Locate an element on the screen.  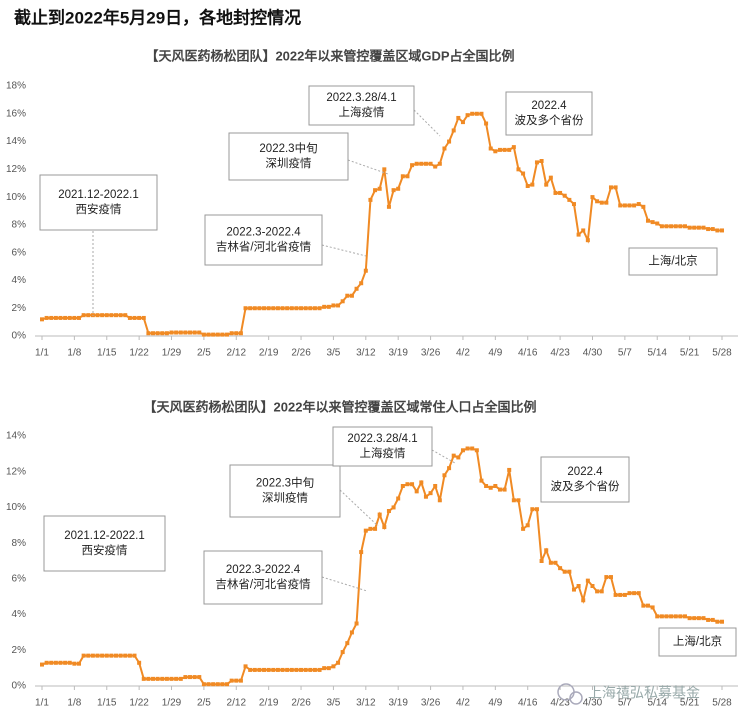
x-tick-label: 4/16 is located at coordinates (528, 703).